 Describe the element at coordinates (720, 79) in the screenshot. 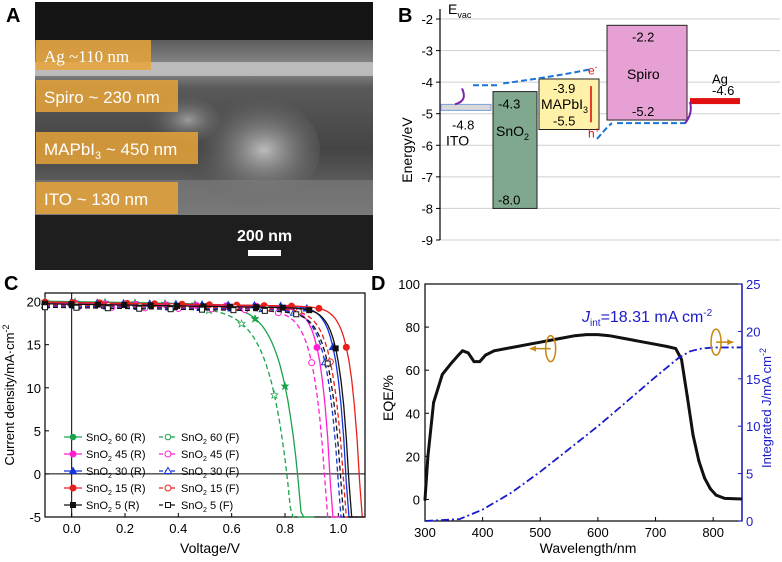

I see `ag-name-label: Ag` at that location.